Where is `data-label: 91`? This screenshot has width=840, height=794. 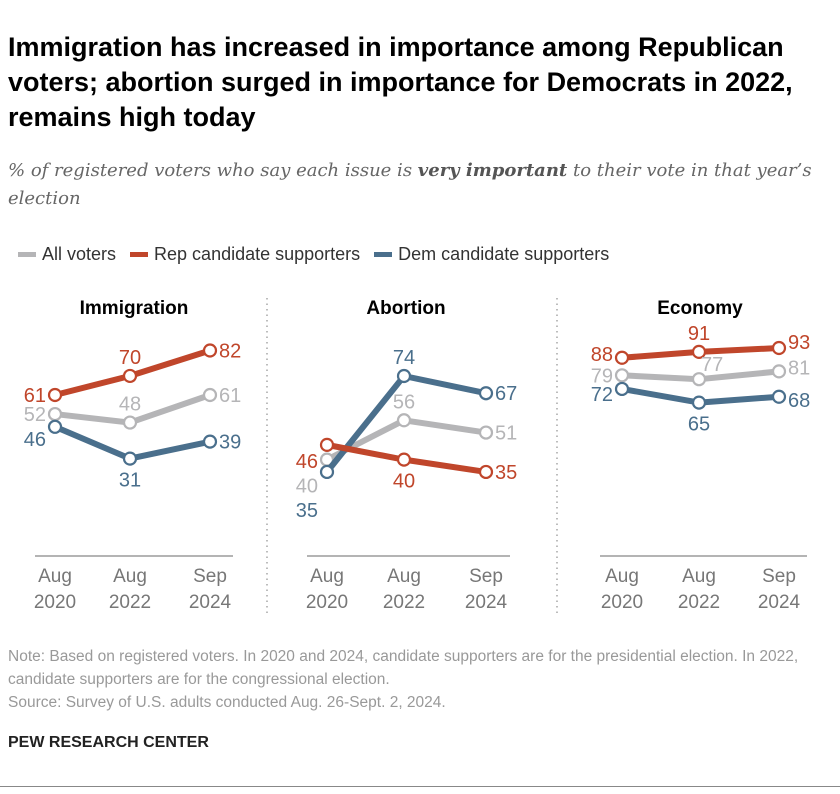
data-label: 91 is located at coordinates (699, 334).